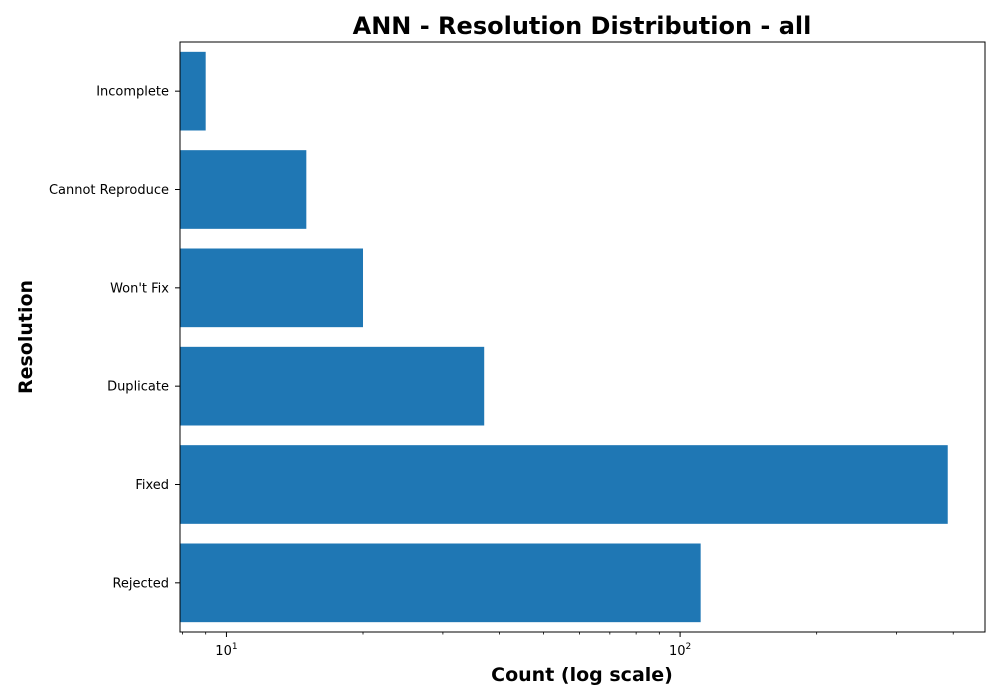 The width and height of the screenshot is (1000, 700). What do you see at coordinates (152, 485) in the screenshot?
I see `y-tick-label: Fixed` at bounding box center [152, 485].